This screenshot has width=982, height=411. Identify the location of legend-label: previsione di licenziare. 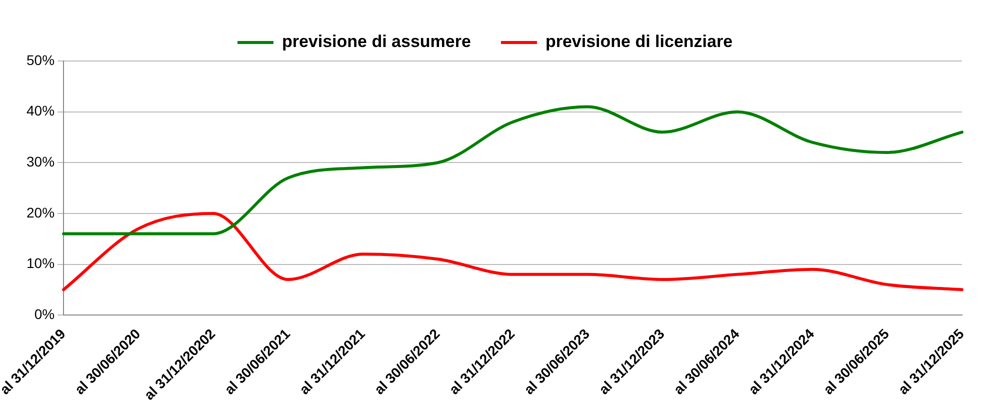
(639, 42).